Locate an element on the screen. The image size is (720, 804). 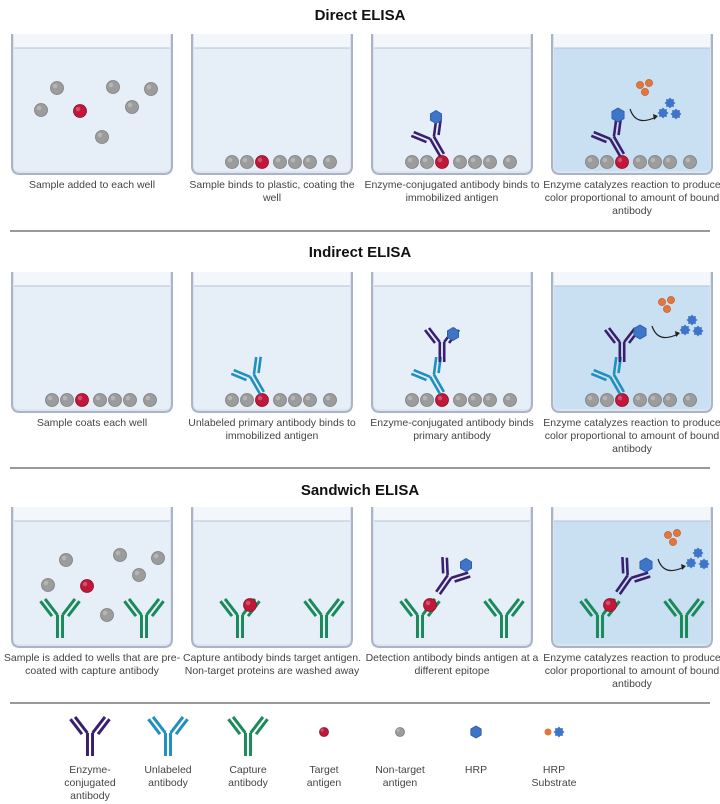
section-title-indirect: Indirect ELISA is located at coordinates (360, 252).